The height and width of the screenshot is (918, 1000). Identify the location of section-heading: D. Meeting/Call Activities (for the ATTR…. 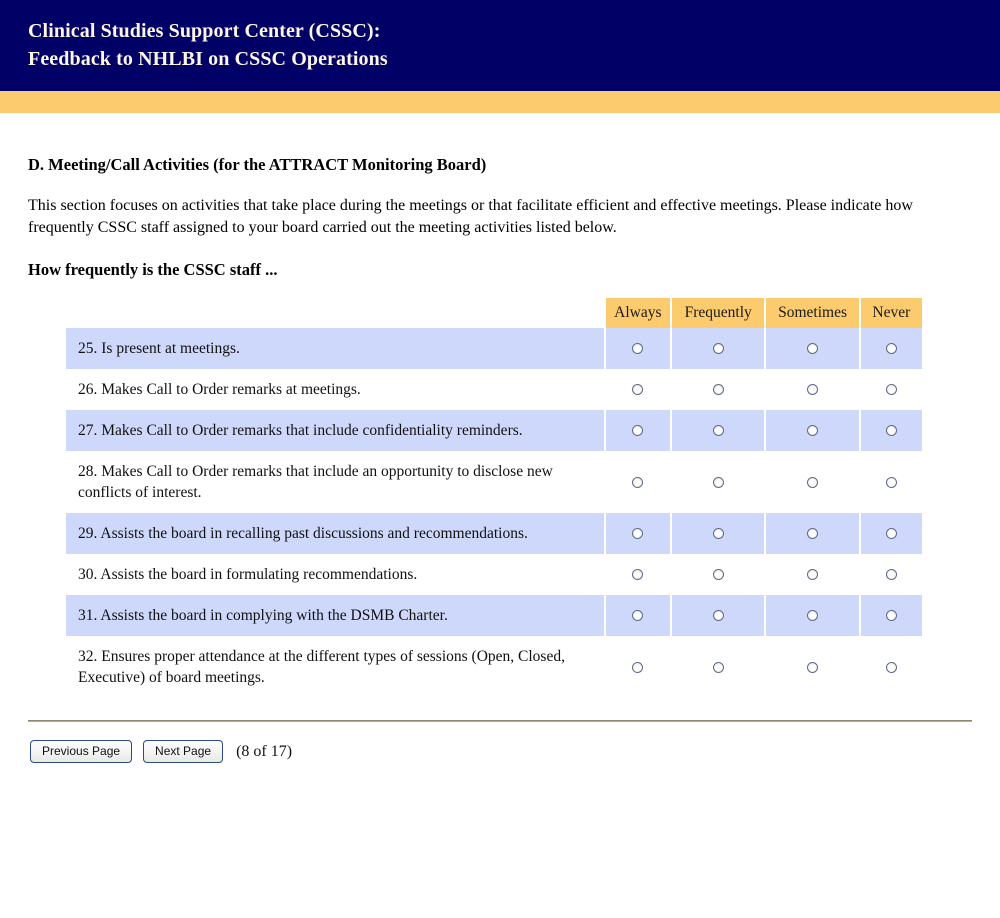
(257, 164).